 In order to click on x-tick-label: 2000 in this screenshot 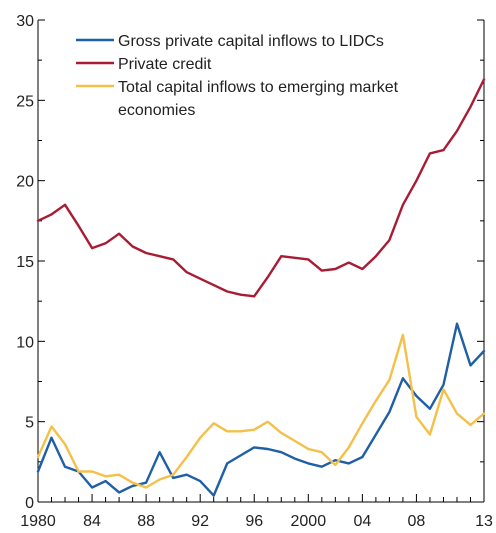, I will do `click(309, 521)`.